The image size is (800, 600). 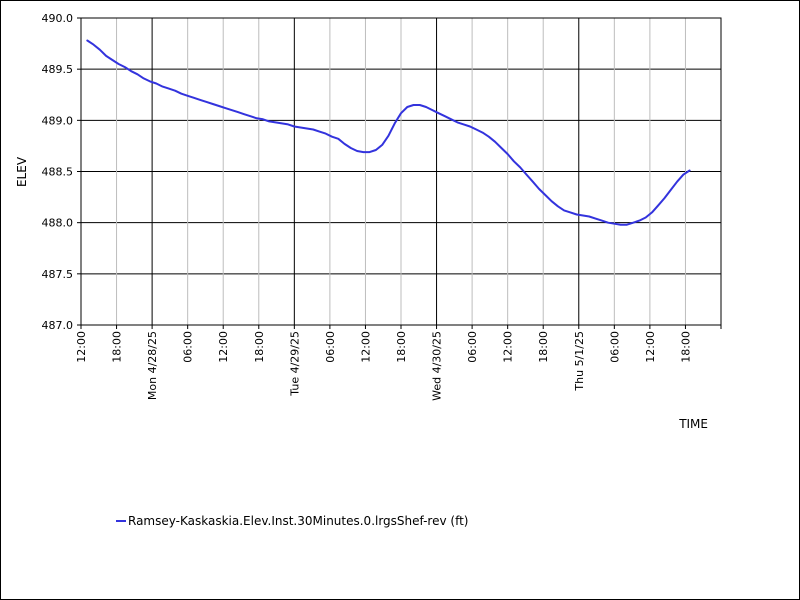 What do you see at coordinates (58, 172) in the screenshot?
I see `y-tick-label: 488.5` at bounding box center [58, 172].